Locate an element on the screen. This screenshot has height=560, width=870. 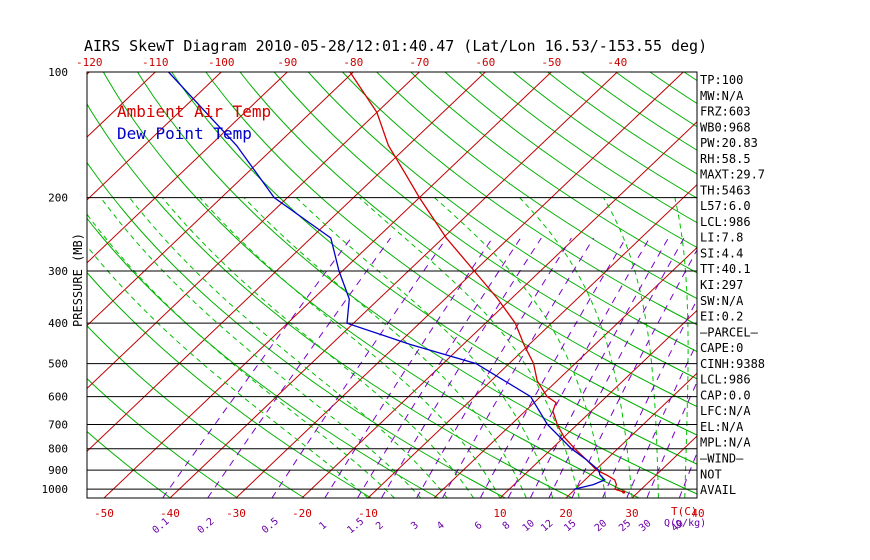
index-label: CAPE:0 is located at coordinates (721, 348).